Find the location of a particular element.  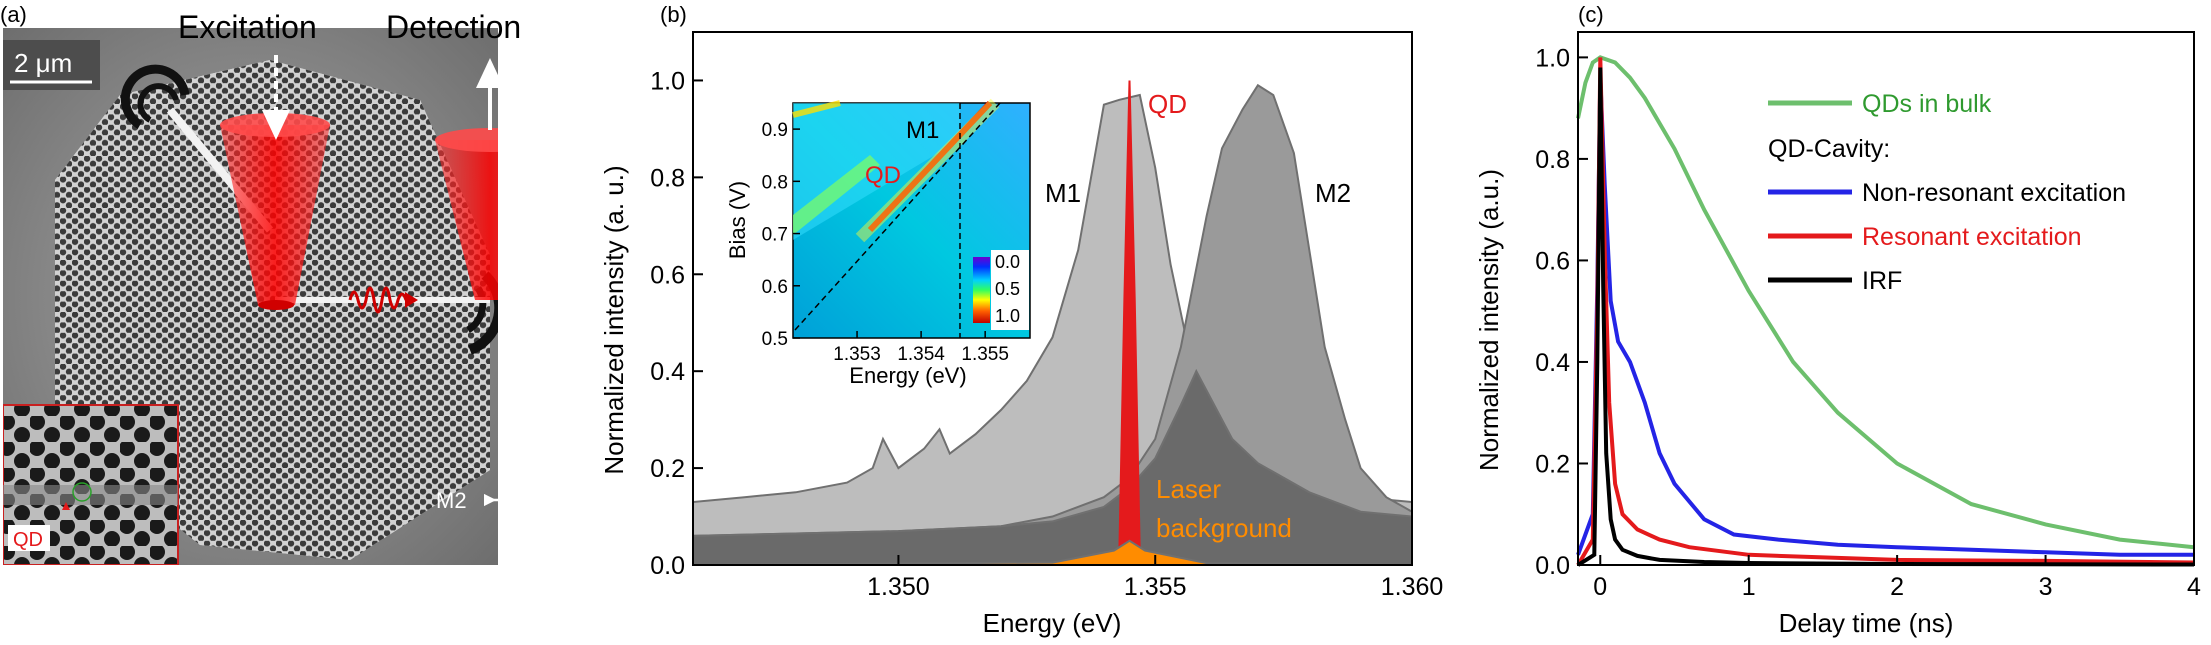

axis-label-m2: M2 is located at coordinates (451, 500).